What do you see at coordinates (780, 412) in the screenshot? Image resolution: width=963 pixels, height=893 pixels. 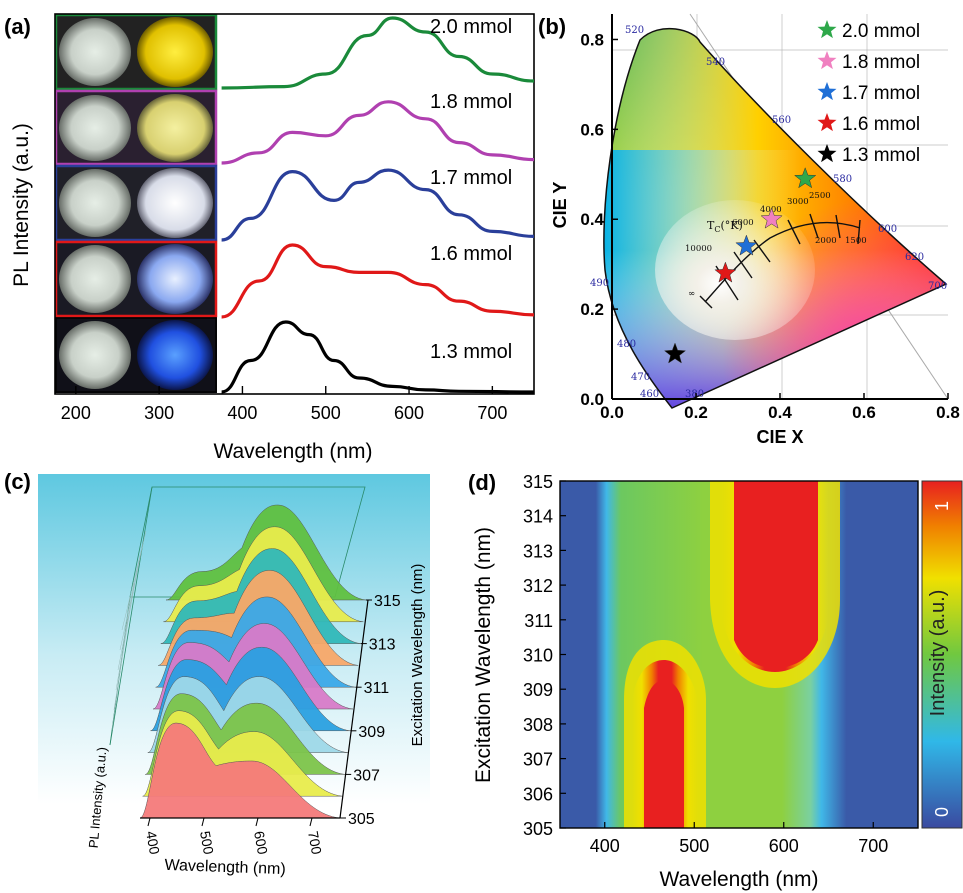 I see `tick-label: 0.4` at bounding box center [780, 412].